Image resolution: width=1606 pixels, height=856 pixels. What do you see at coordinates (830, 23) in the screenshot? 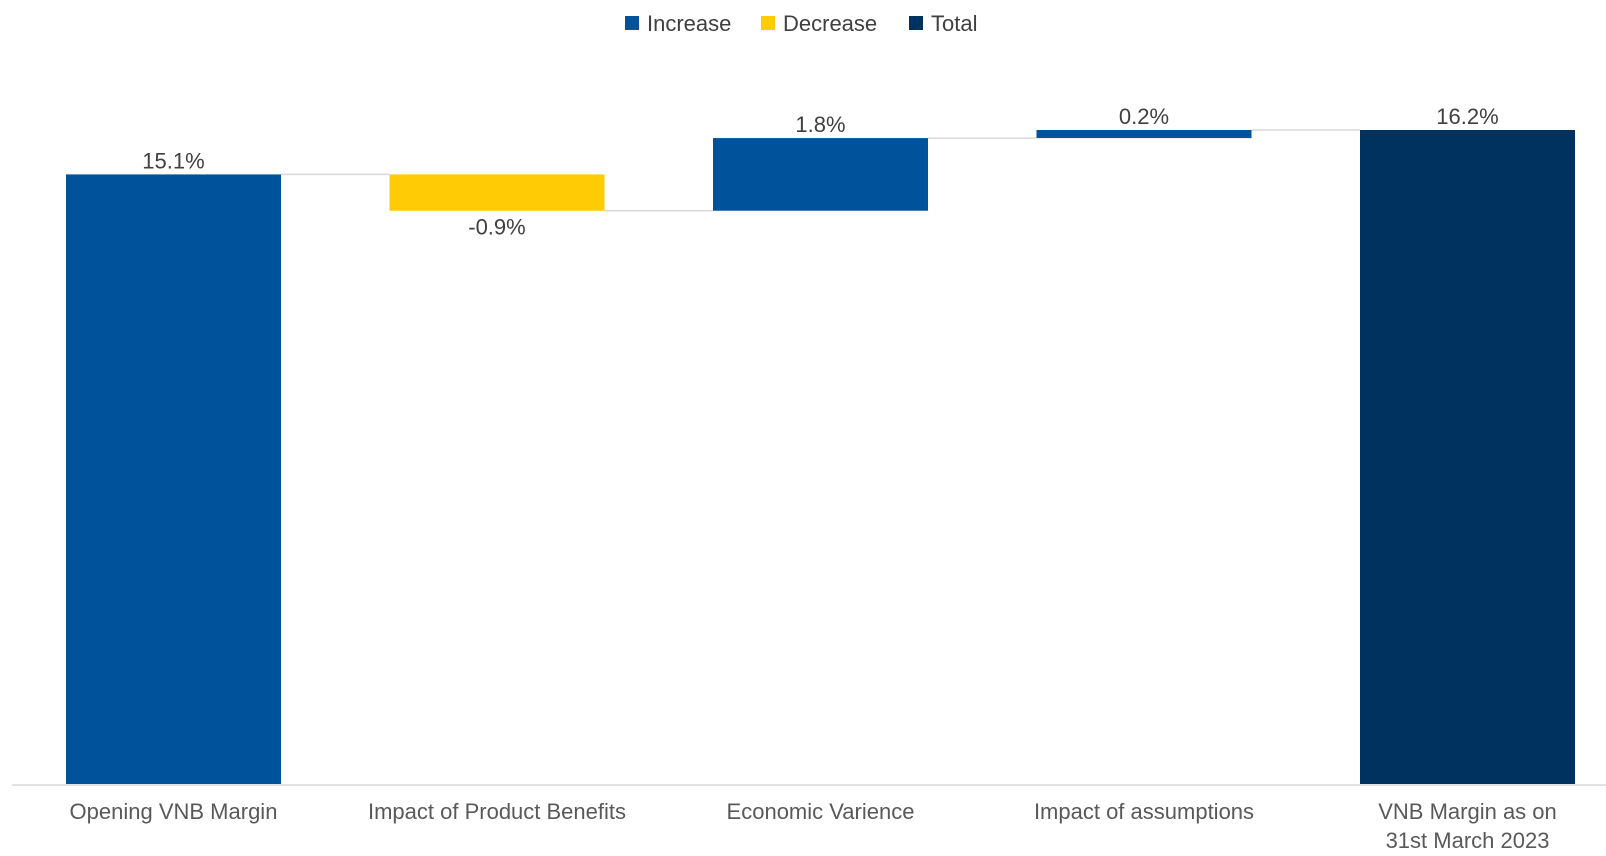
I see `legend-label: Decrease` at bounding box center [830, 23].